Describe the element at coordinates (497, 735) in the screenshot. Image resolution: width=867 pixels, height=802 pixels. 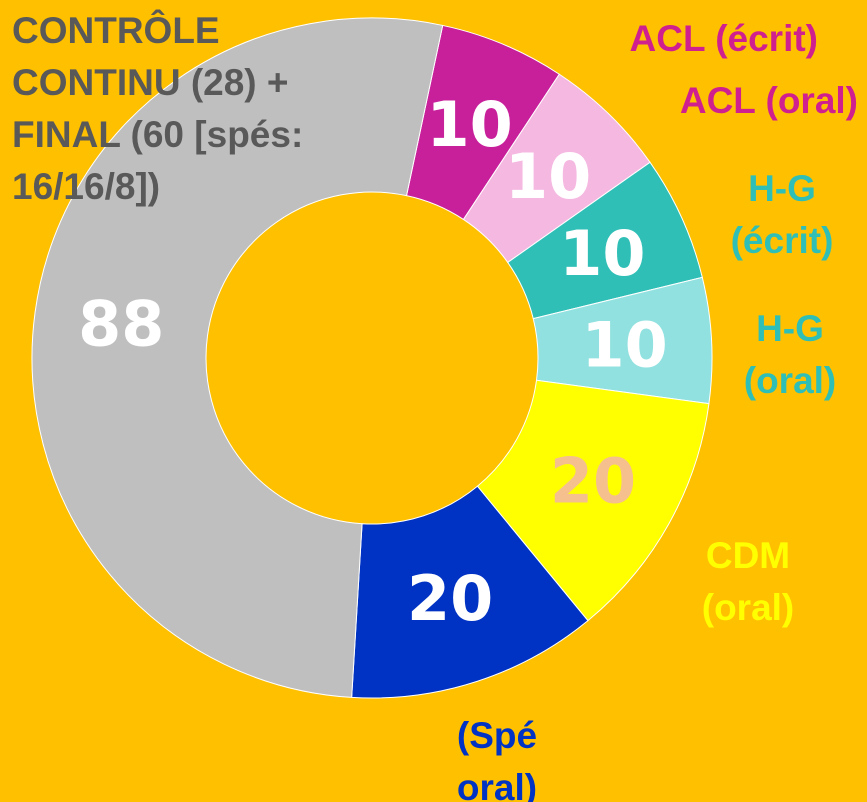
I see `category-label-line: (Spé` at that location.